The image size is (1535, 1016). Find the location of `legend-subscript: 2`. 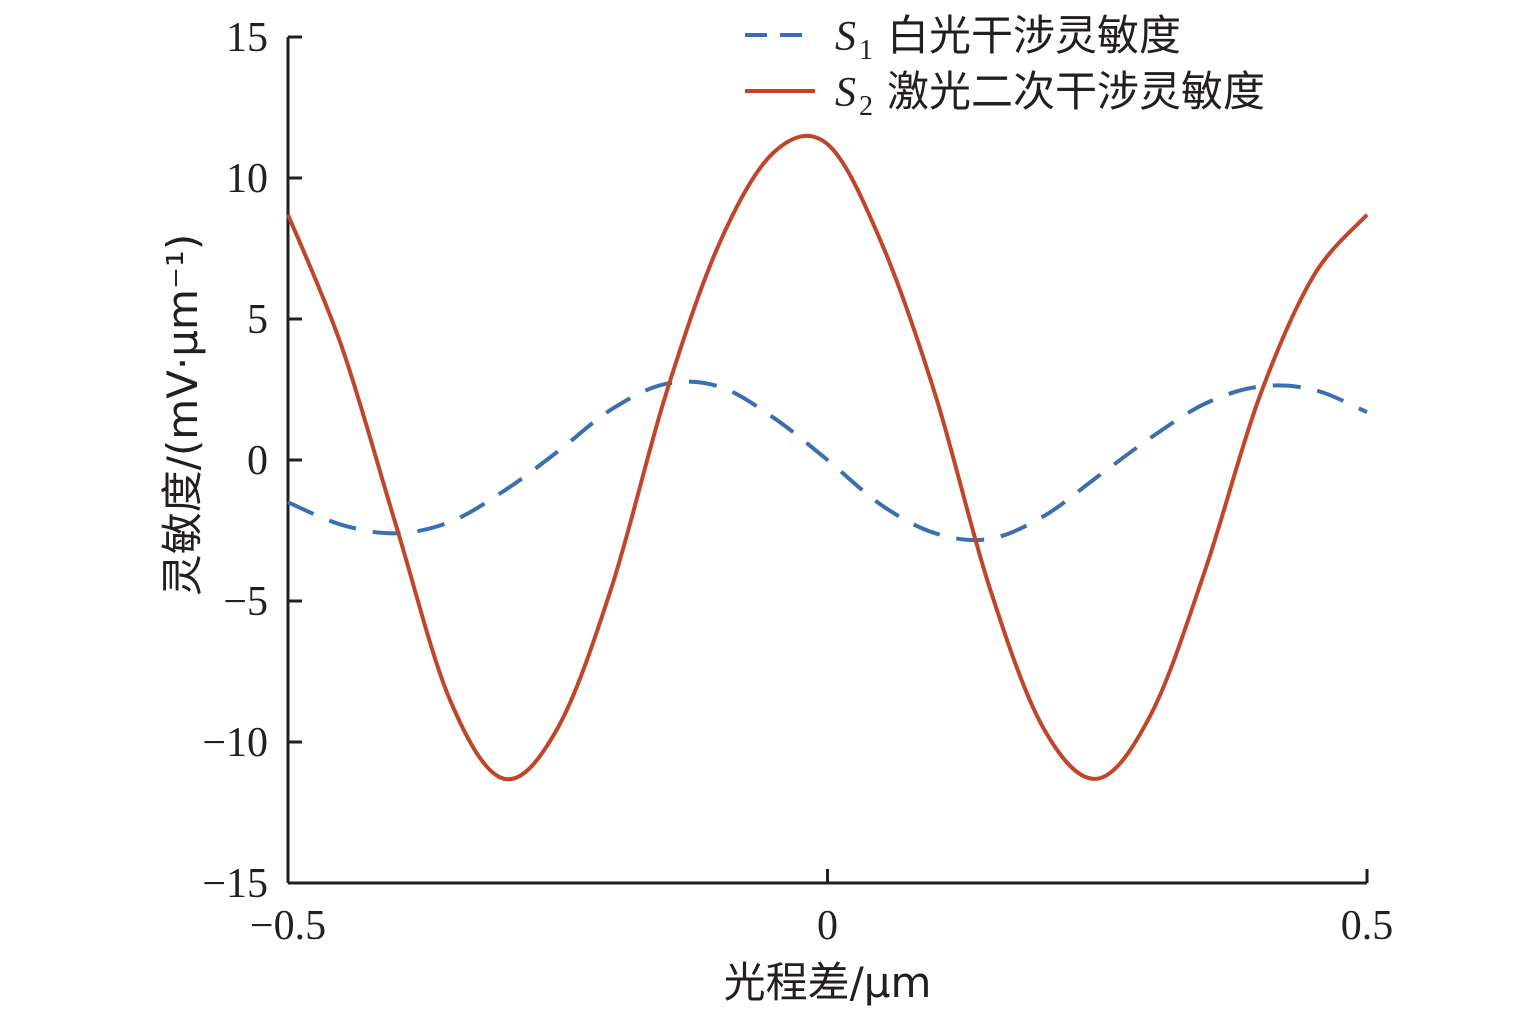

legend-subscript: 2 is located at coordinates (866, 106).